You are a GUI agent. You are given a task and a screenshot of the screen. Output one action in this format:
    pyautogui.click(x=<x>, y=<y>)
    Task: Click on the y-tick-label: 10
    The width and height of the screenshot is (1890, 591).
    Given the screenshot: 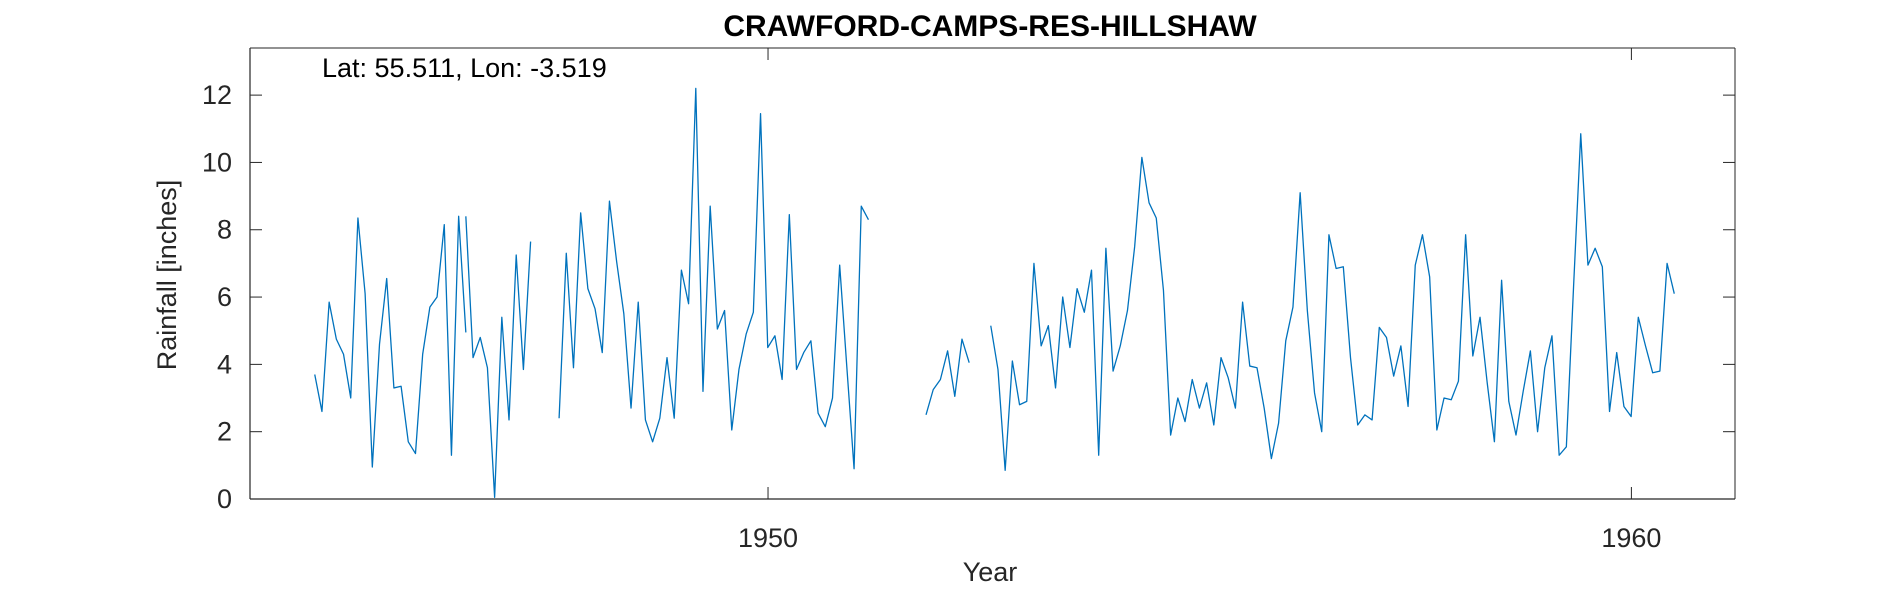 What is the action you would take?
    pyautogui.click(x=217, y=162)
    